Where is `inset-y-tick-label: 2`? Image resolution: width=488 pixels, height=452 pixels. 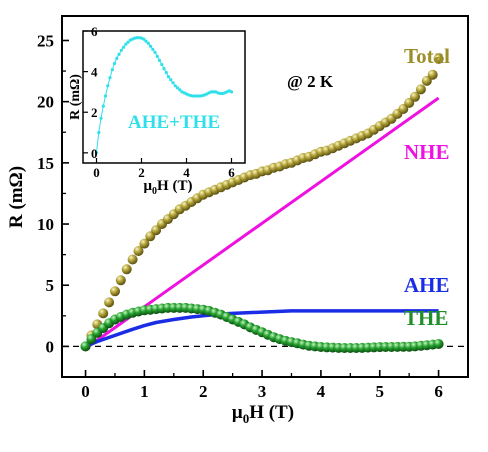
inset-y-tick-label: 2 is located at coordinates (94, 112).